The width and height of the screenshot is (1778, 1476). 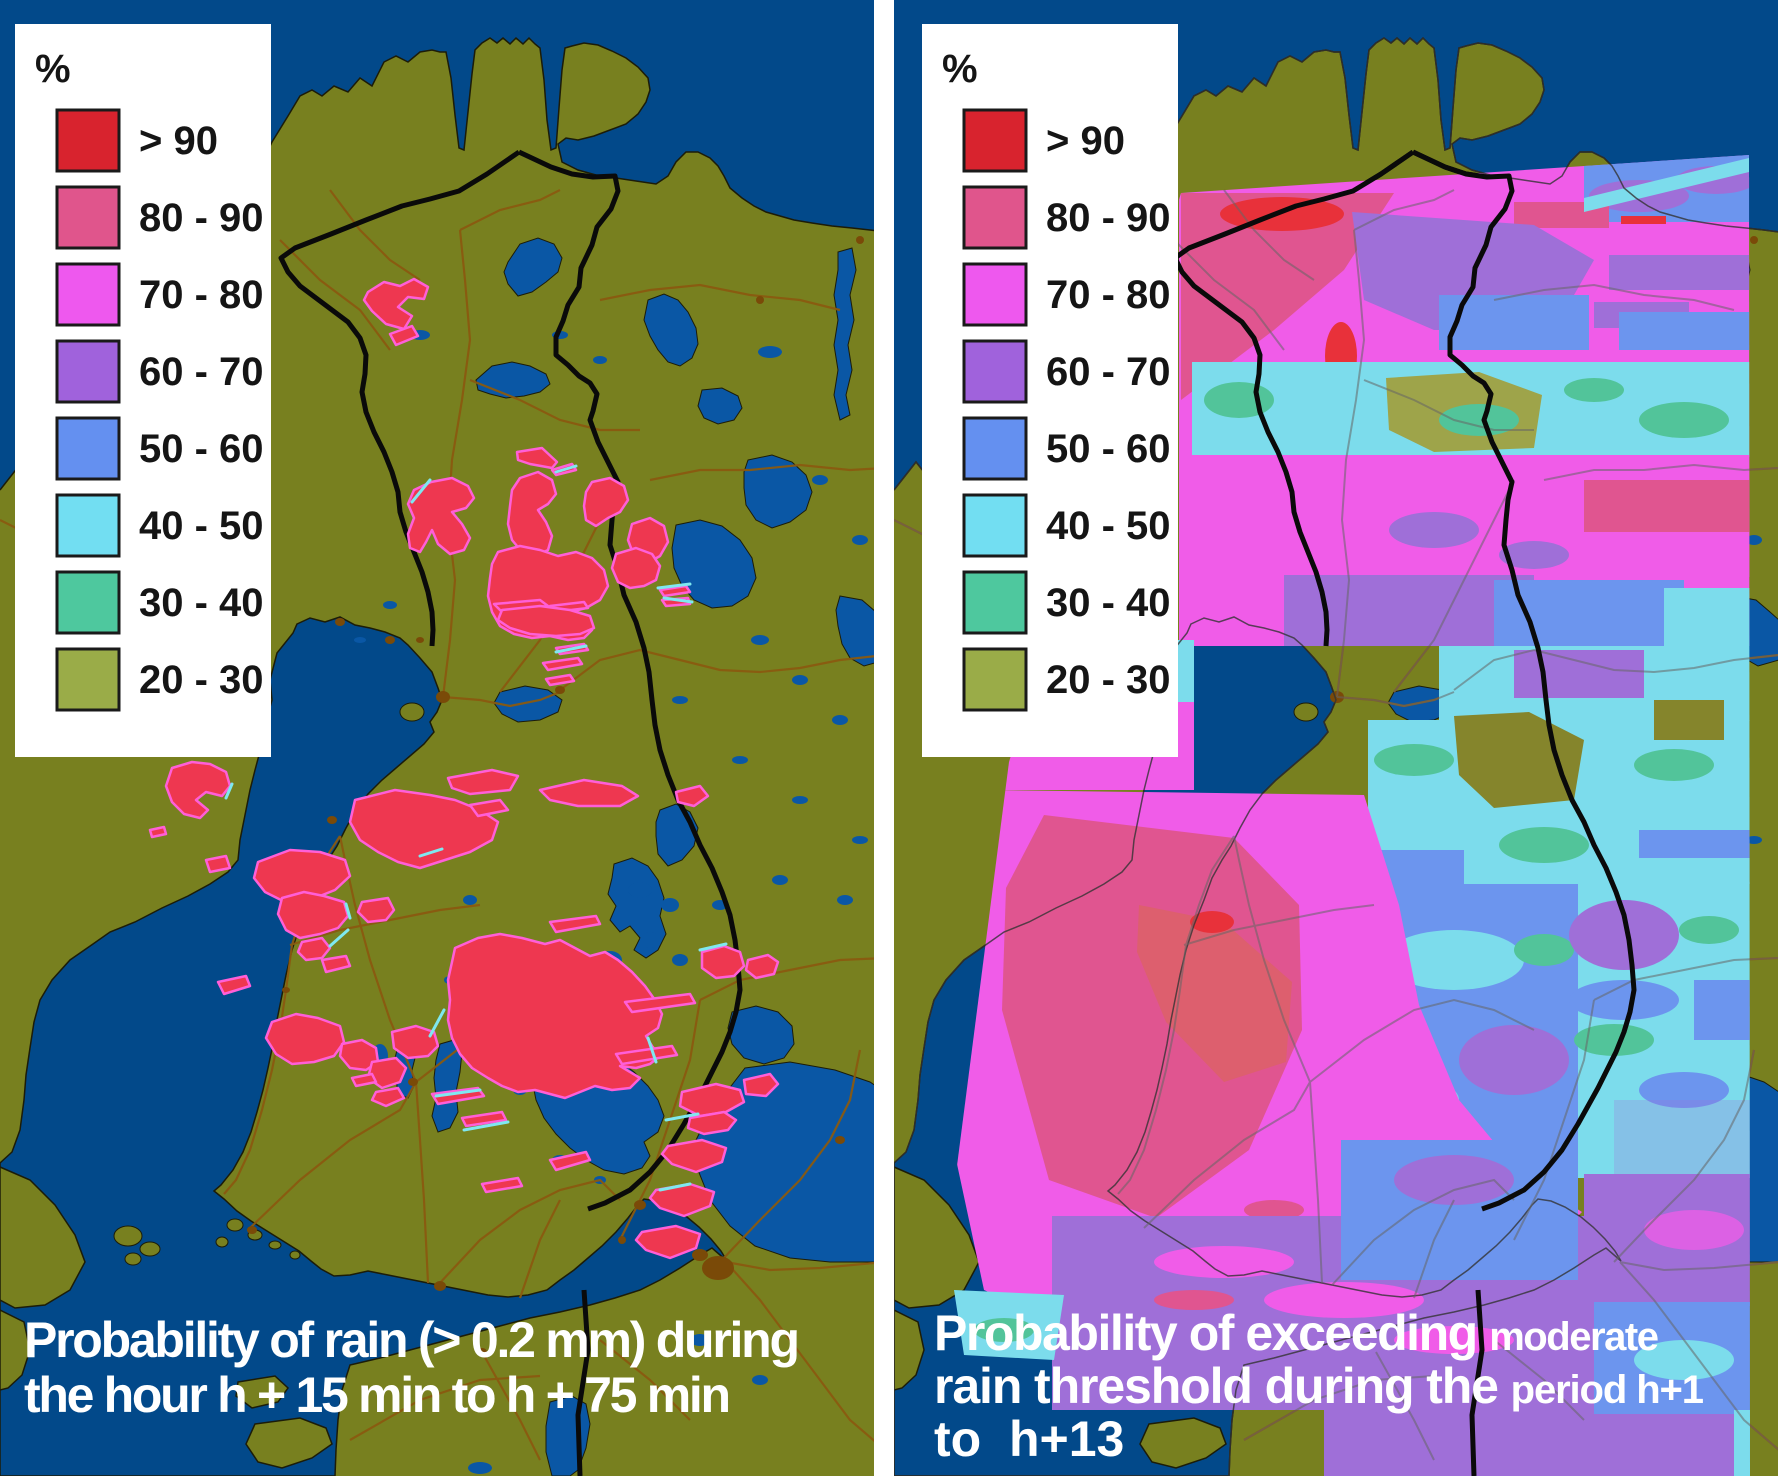 What do you see at coordinates (1319, 1386) in the screenshot?
I see `svg-text:rain threshold during the peri: rain threshold during the period h+1` at bounding box center [1319, 1386].